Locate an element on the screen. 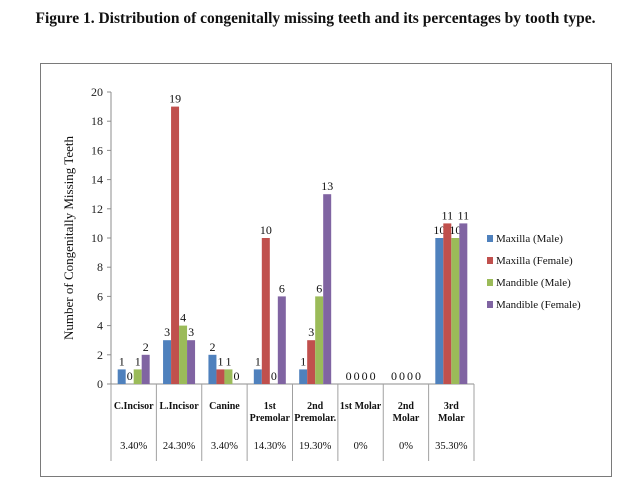  legend-label: Maxilla (Female) is located at coordinates (534, 261).